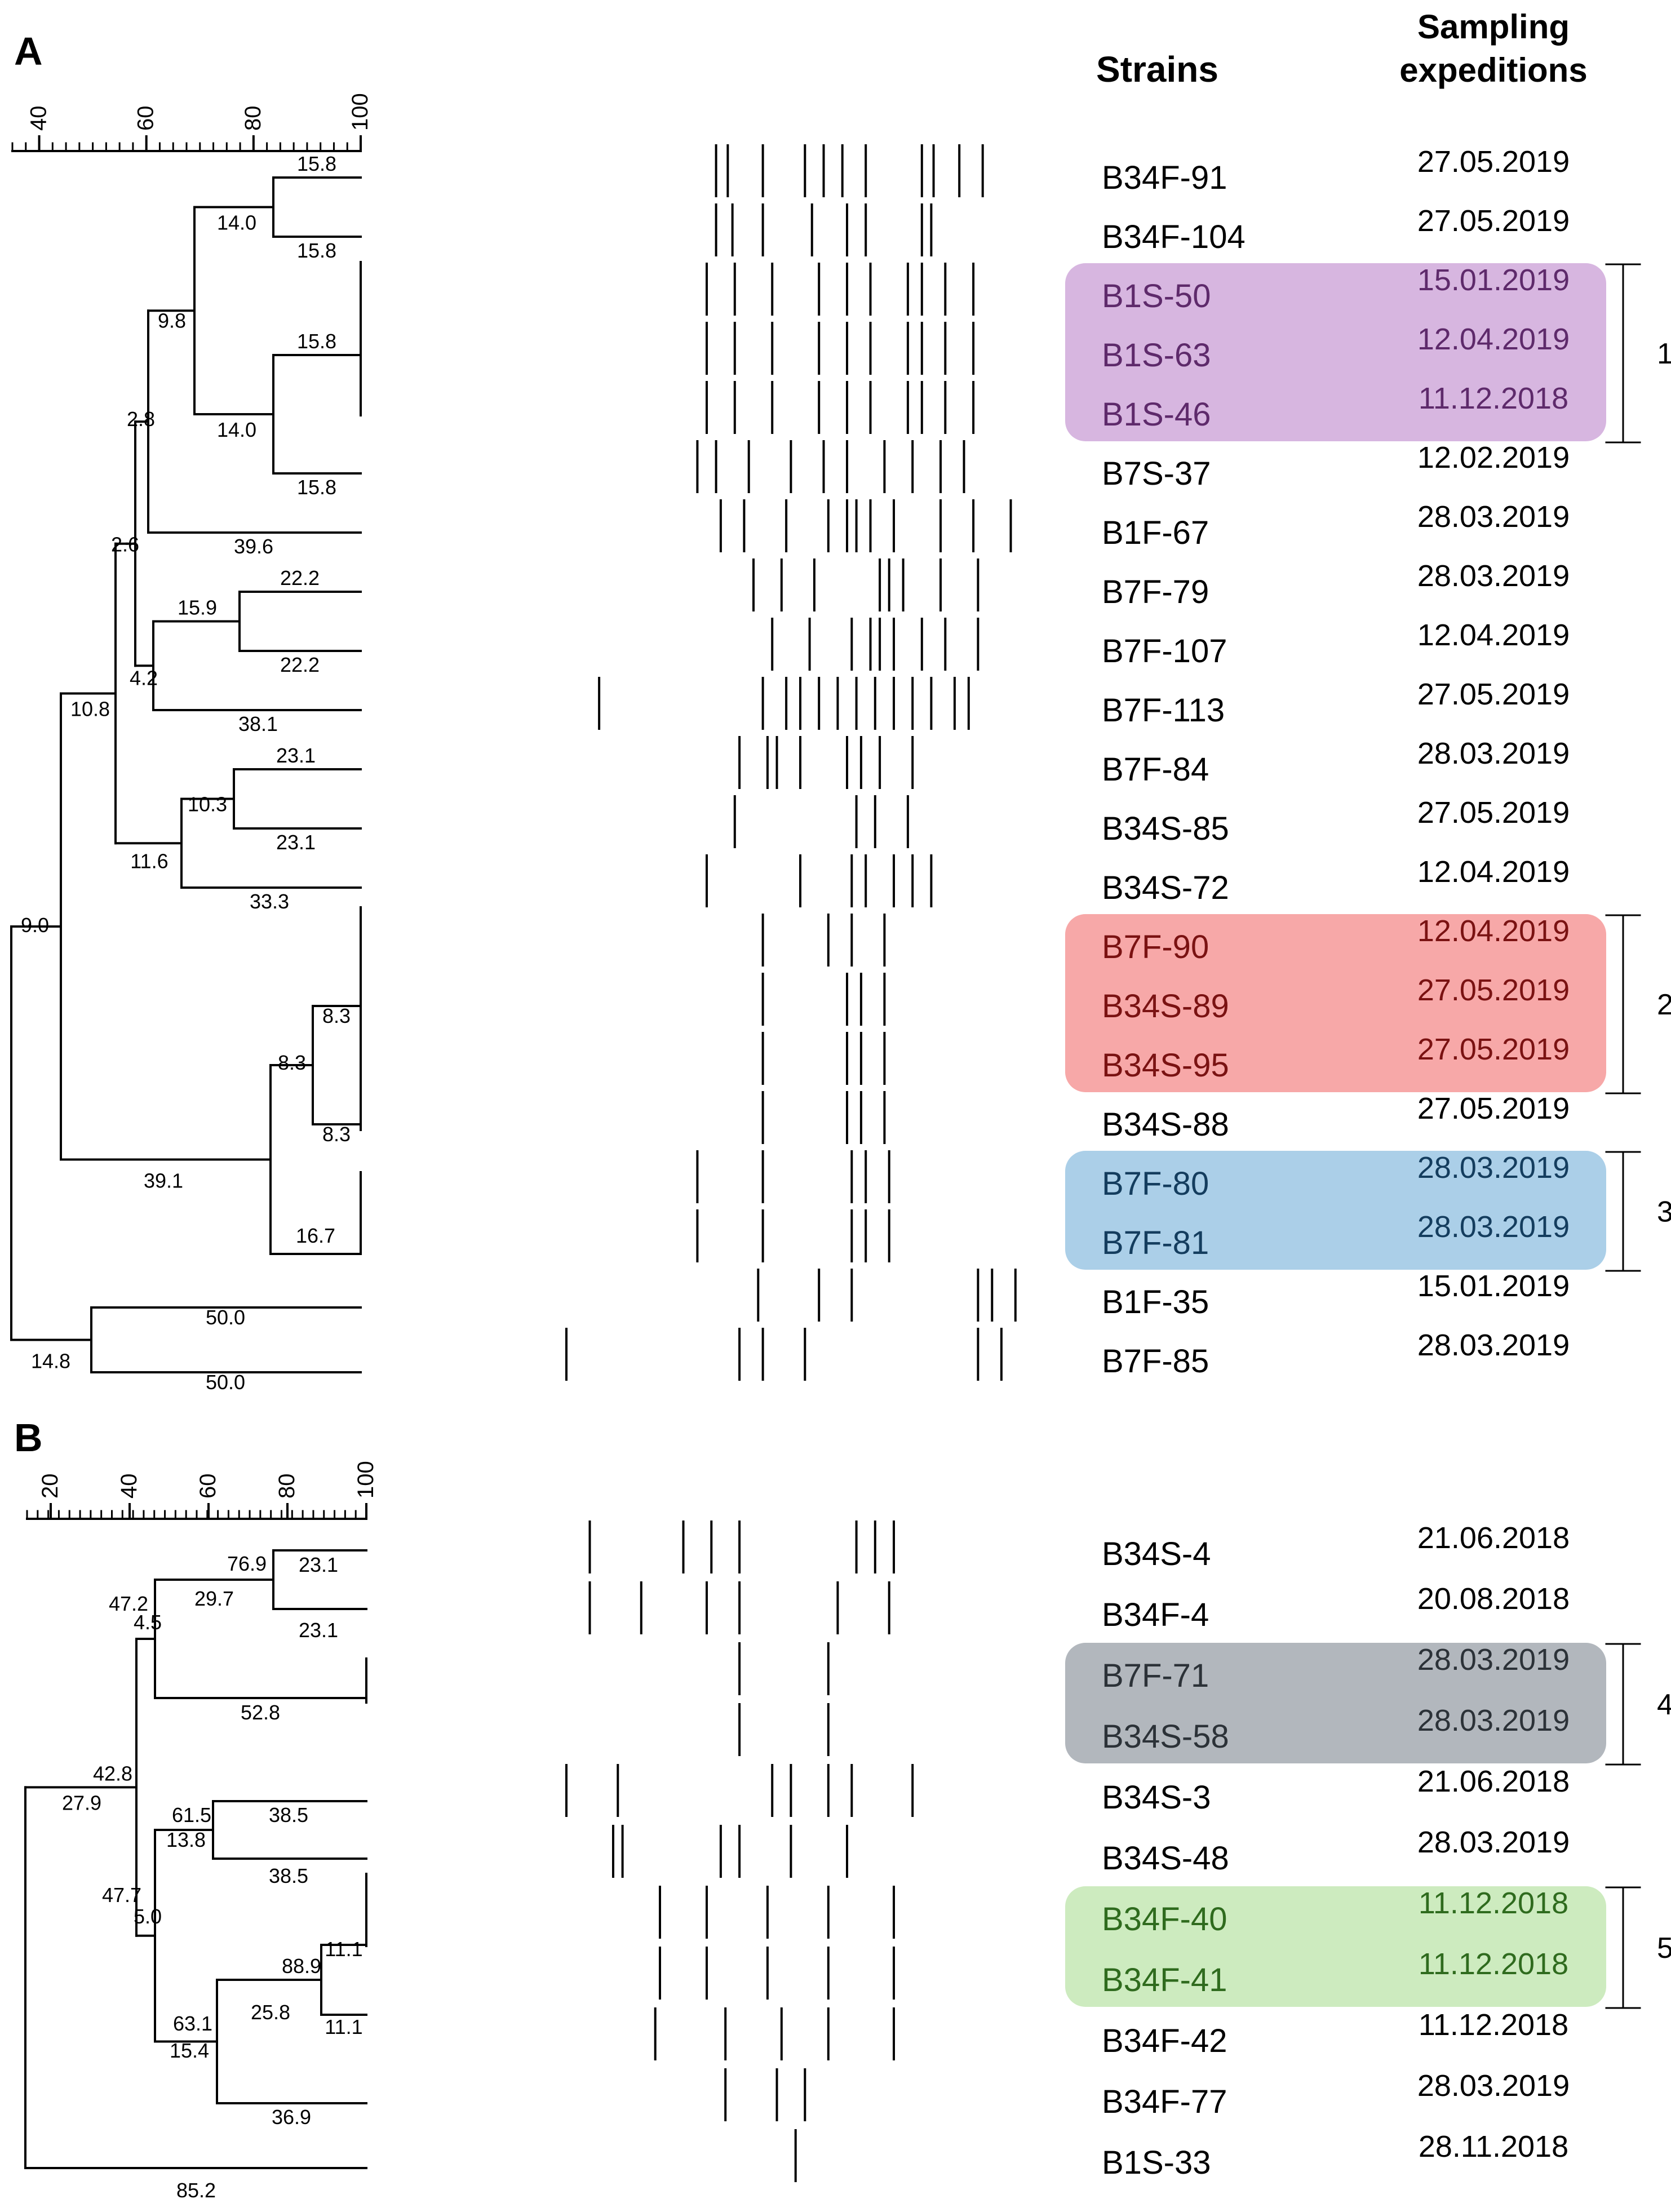  Describe the element at coordinates (125, 544) in the screenshot. I see `branch-label: 2.6` at that location.